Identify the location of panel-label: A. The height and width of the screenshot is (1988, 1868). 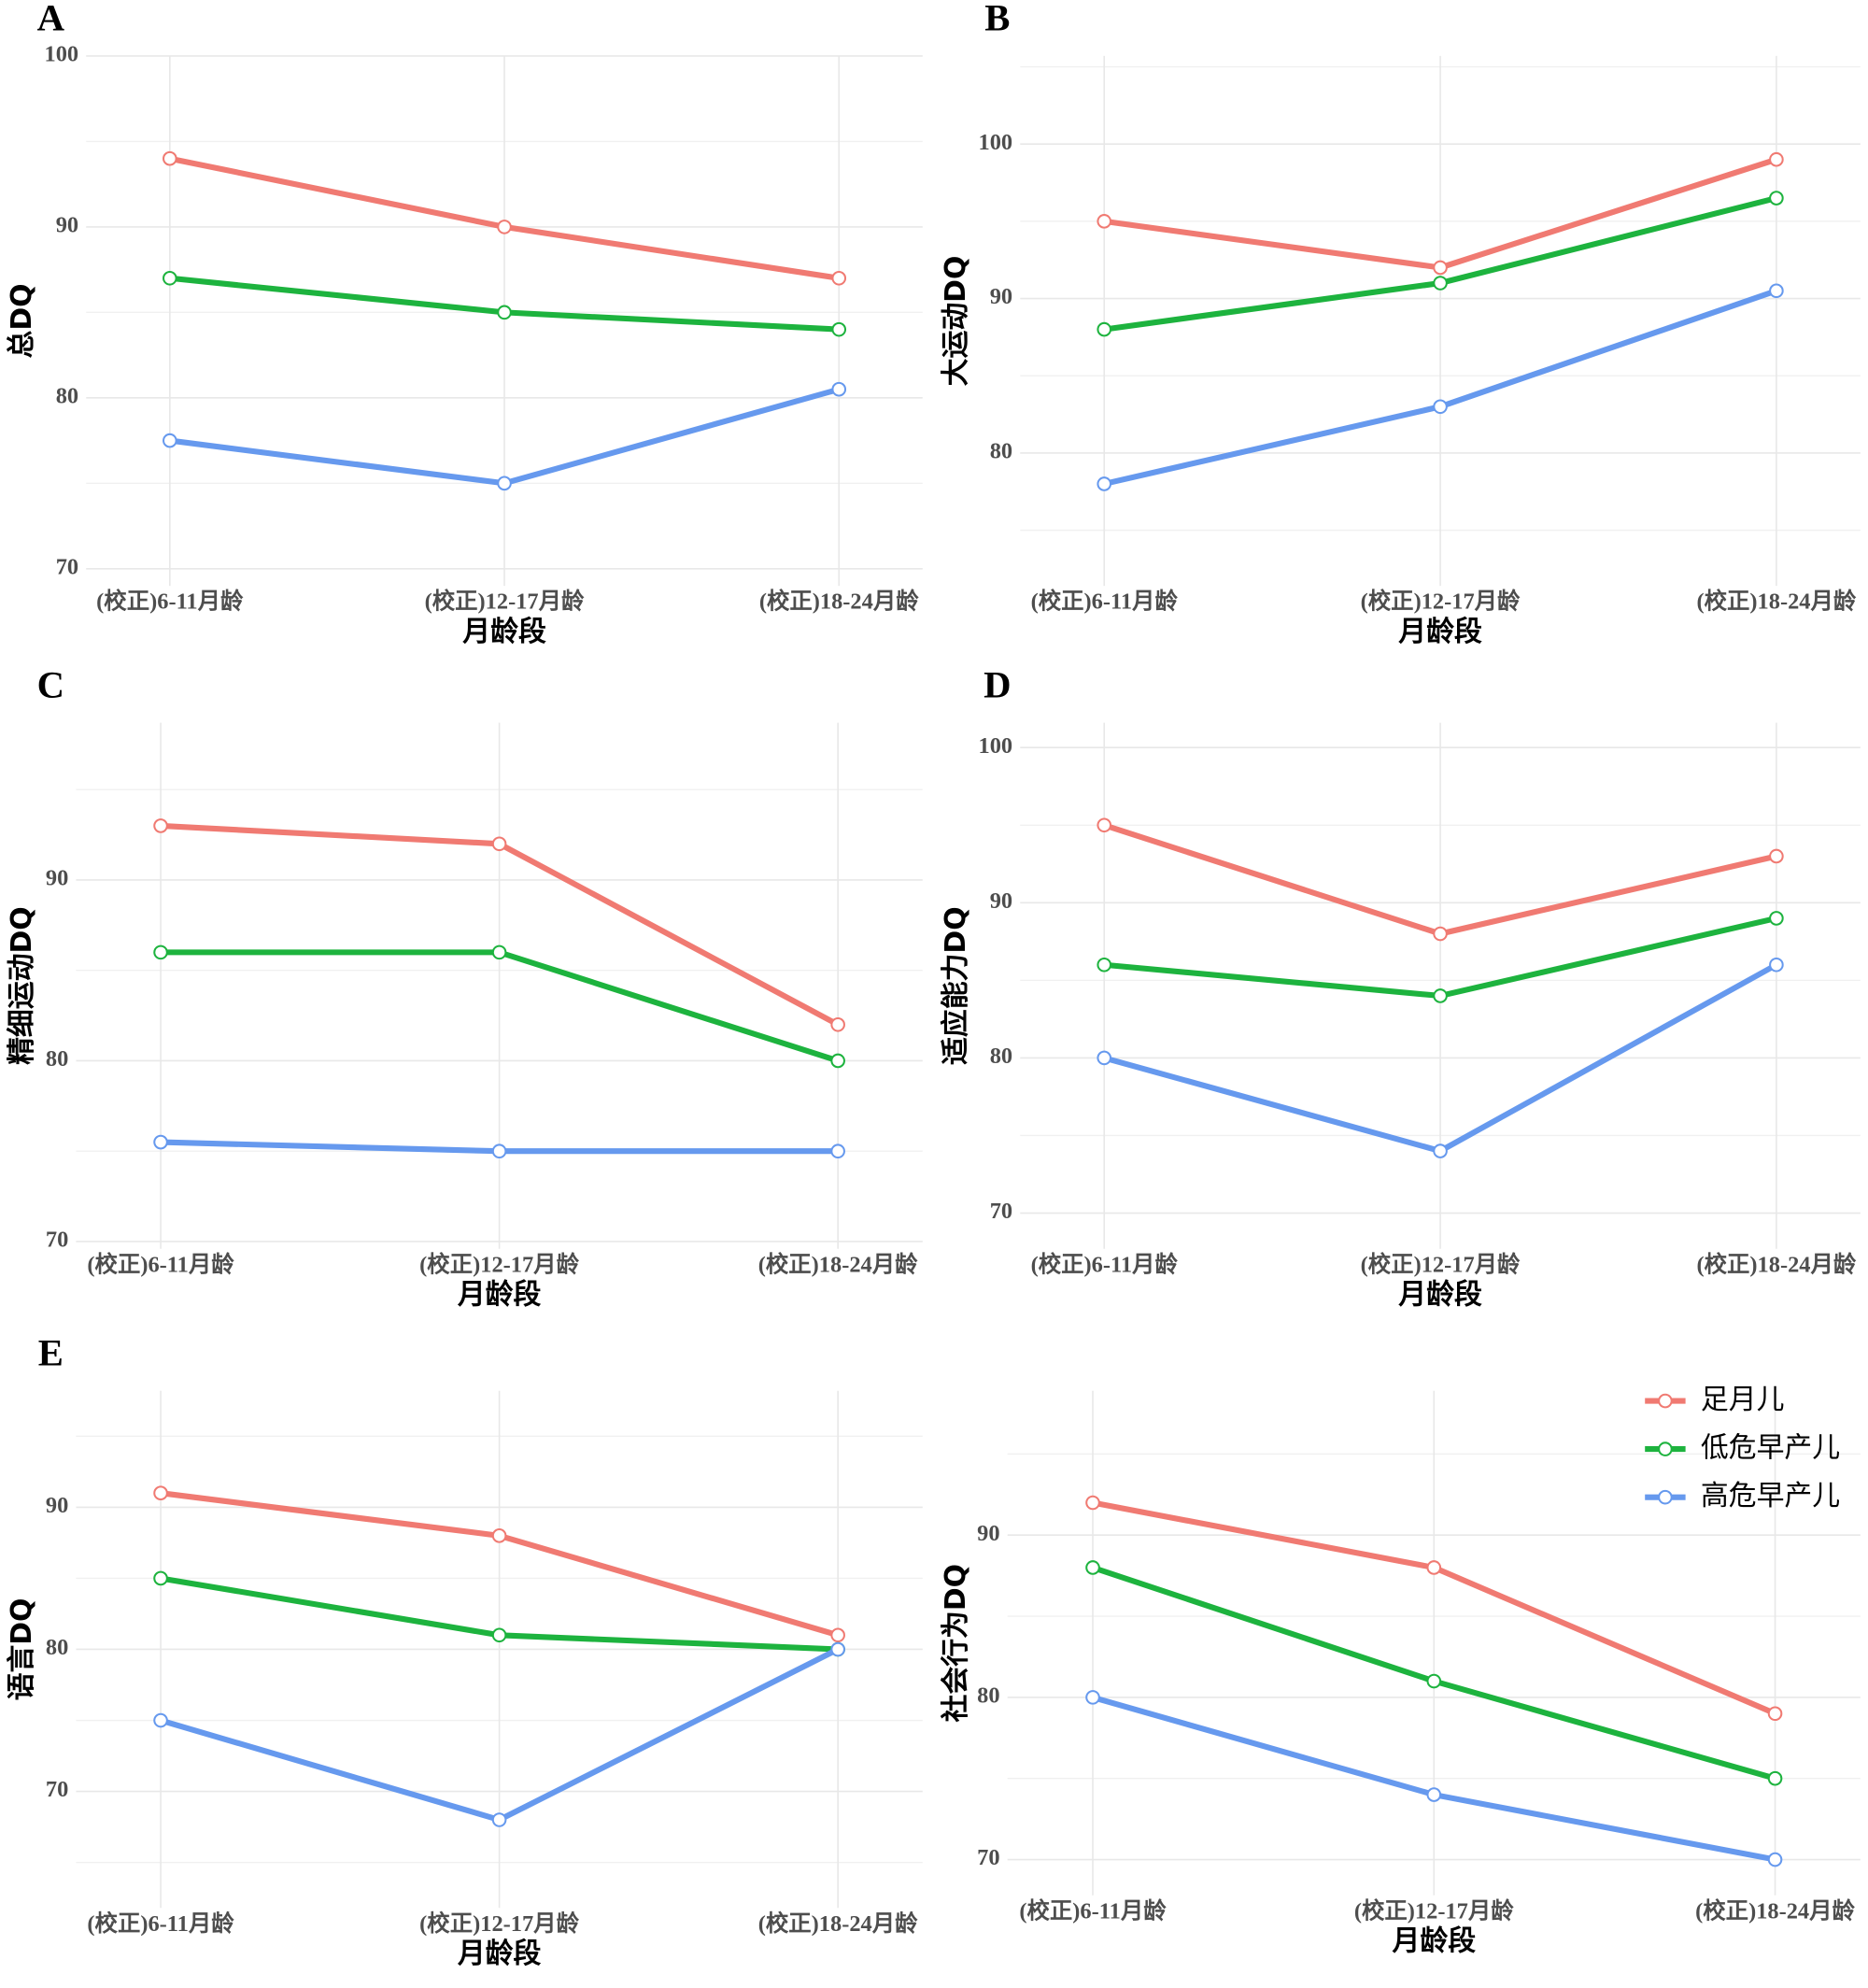
(51, 19).